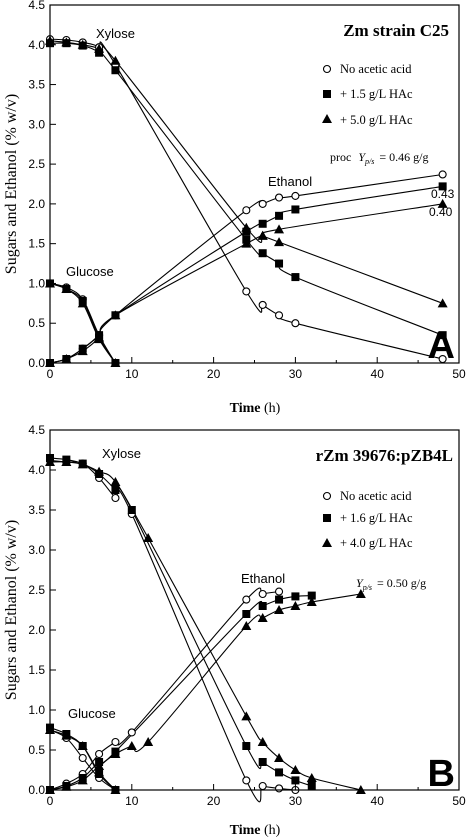 This screenshot has height=840, width=474. I want to click on legend-marker-open-circle, so click(327, 496).